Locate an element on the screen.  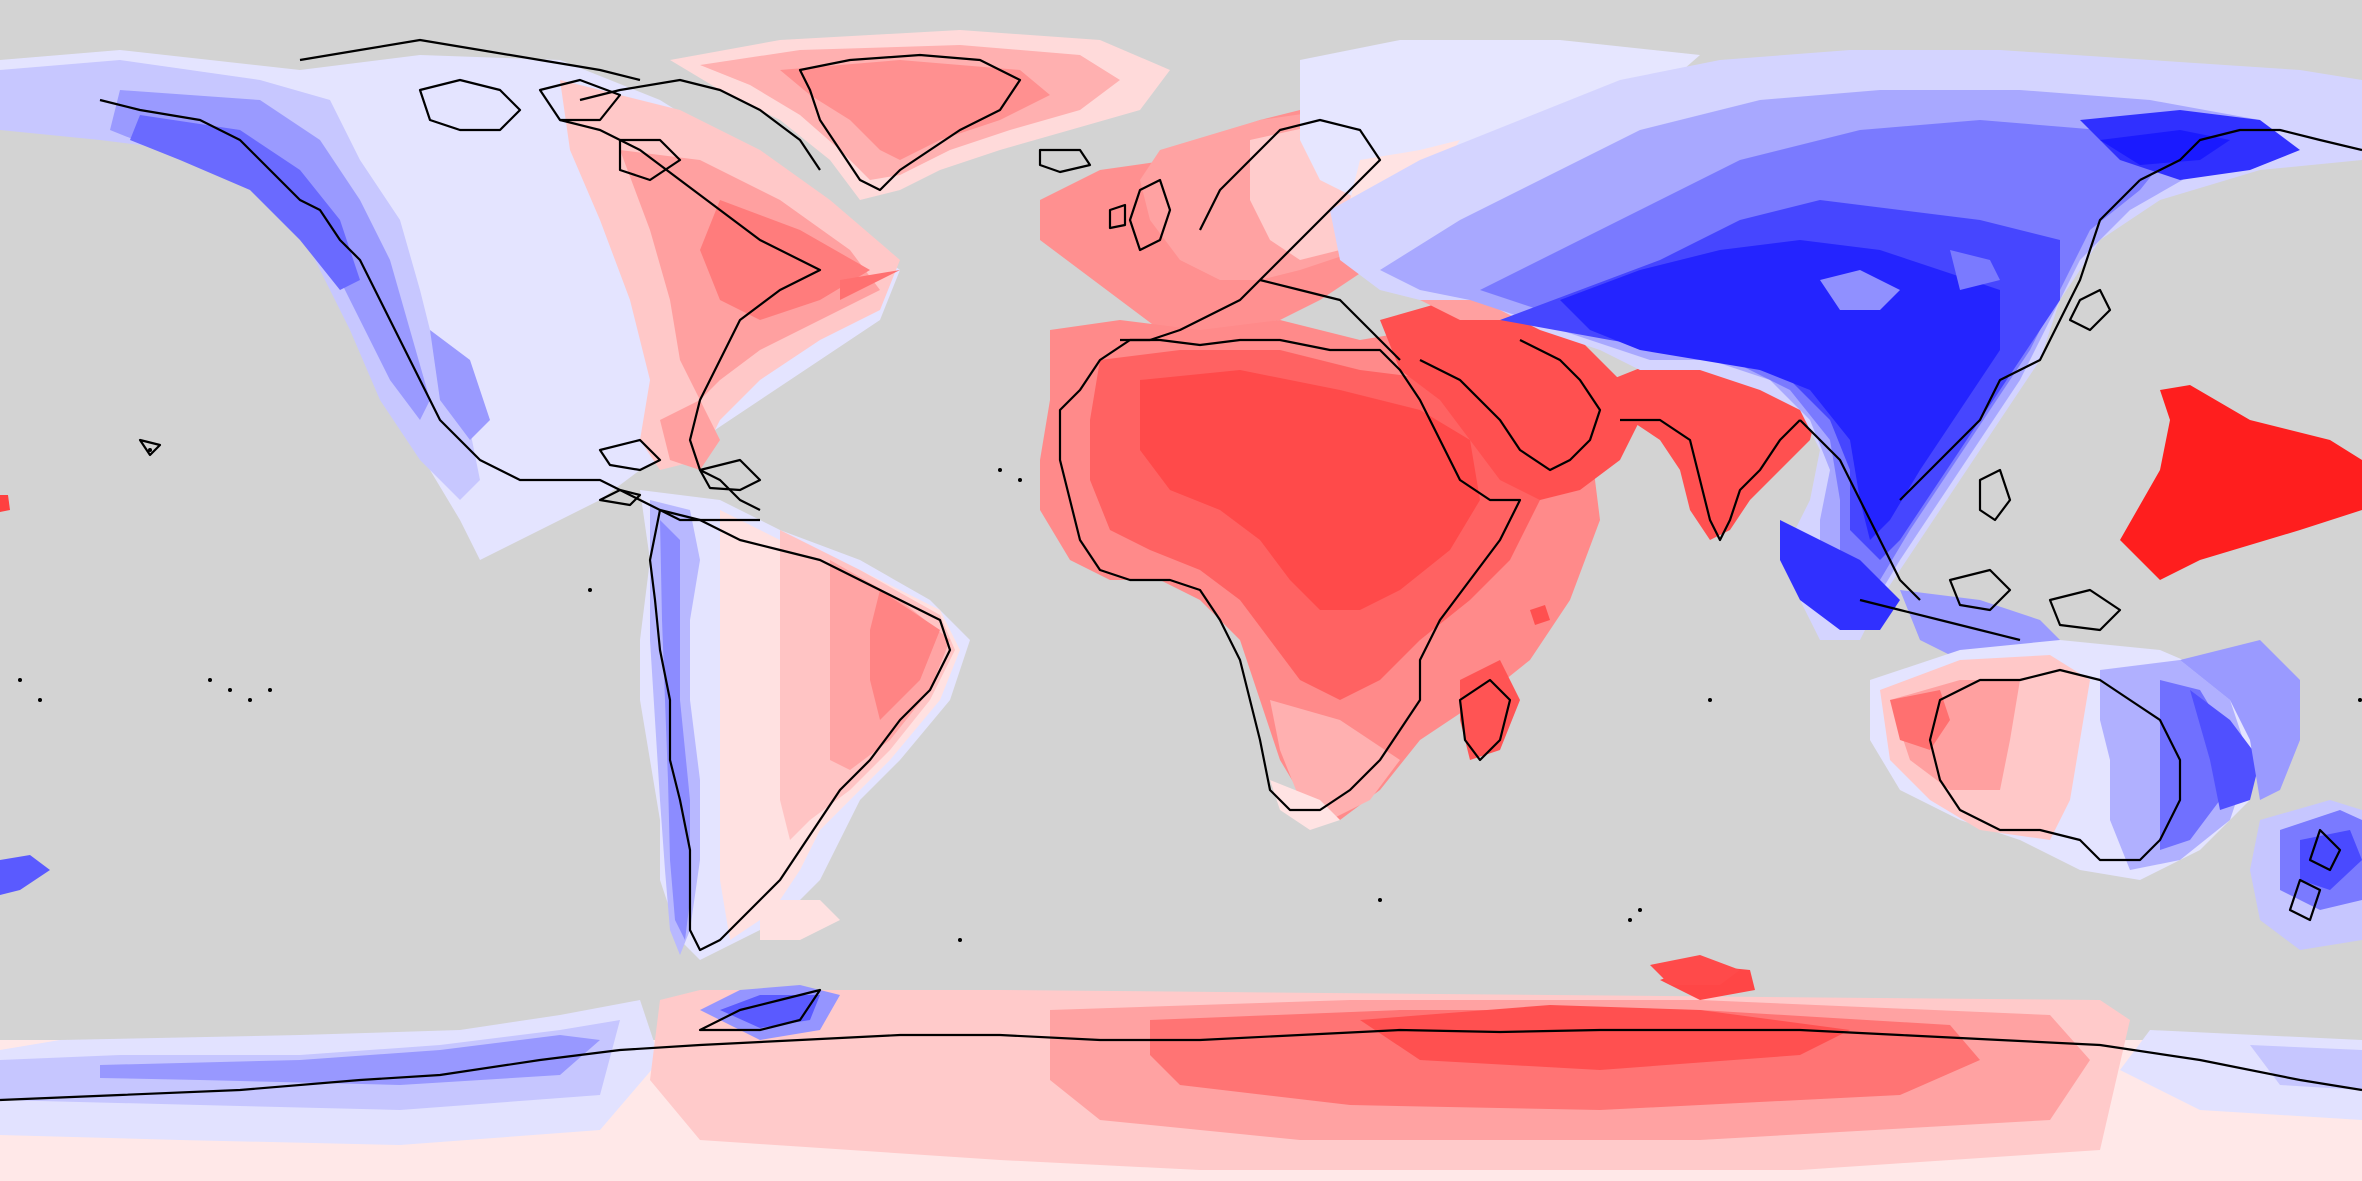
india-field is located at coordinates (1715, 450).